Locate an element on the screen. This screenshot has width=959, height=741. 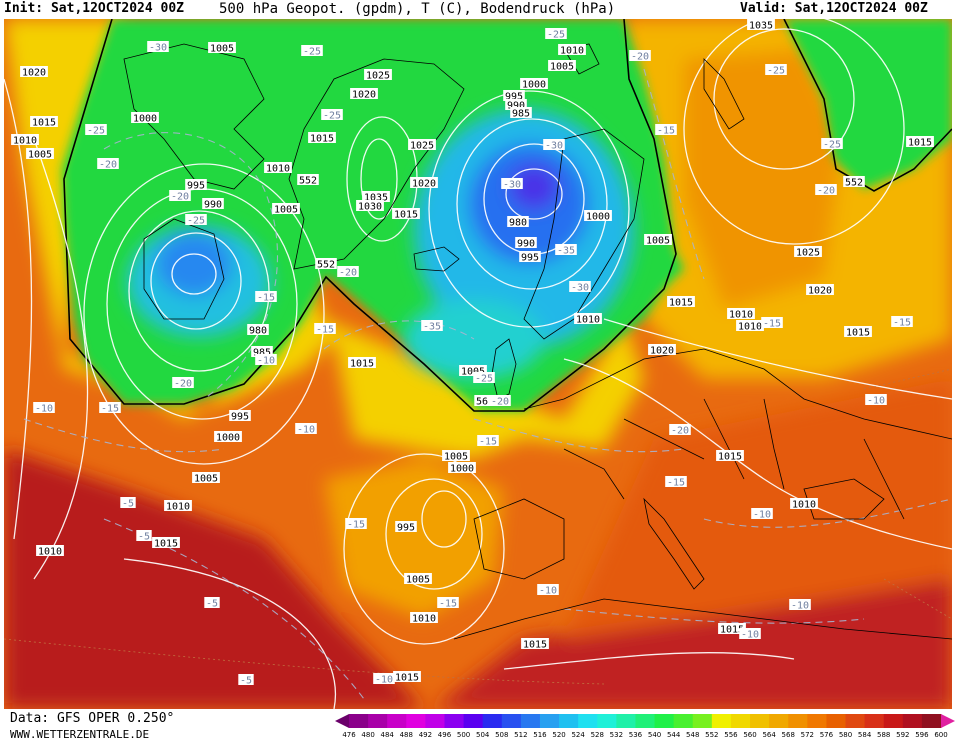
temperature-label: -10 is located at coordinates (306, 429).